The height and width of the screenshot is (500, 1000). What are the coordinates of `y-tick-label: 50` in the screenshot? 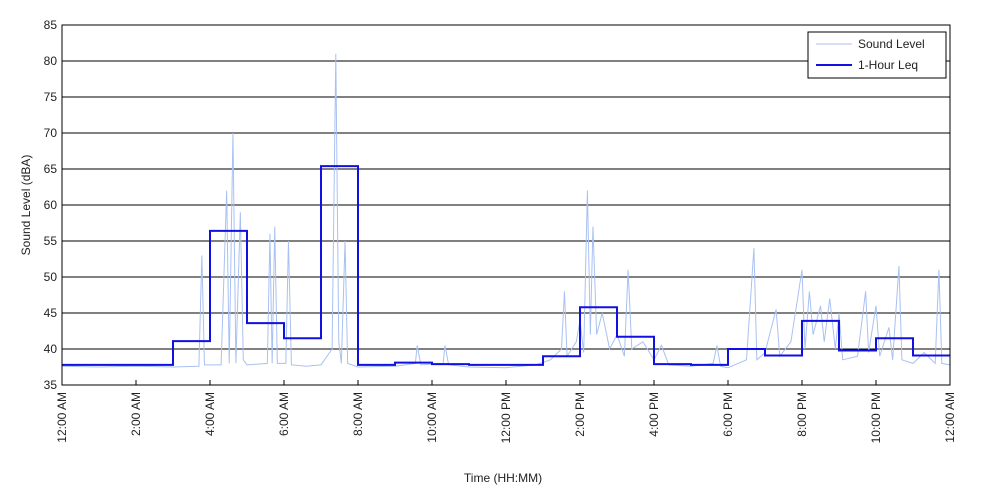 It's located at (51, 277).